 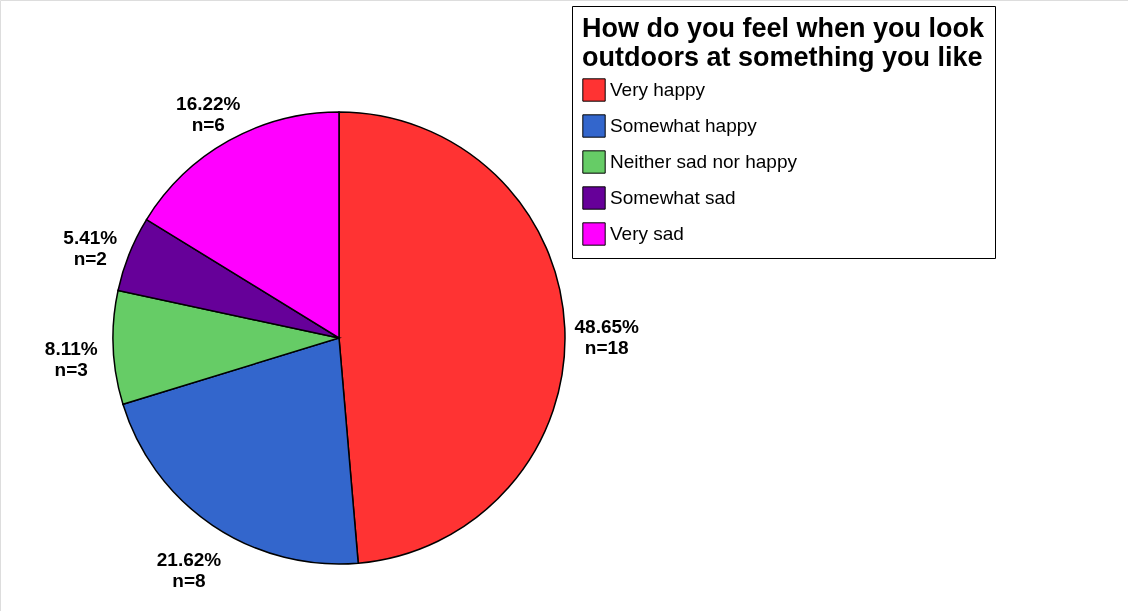 I want to click on legend-label: Very happy, so click(x=658, y=89).